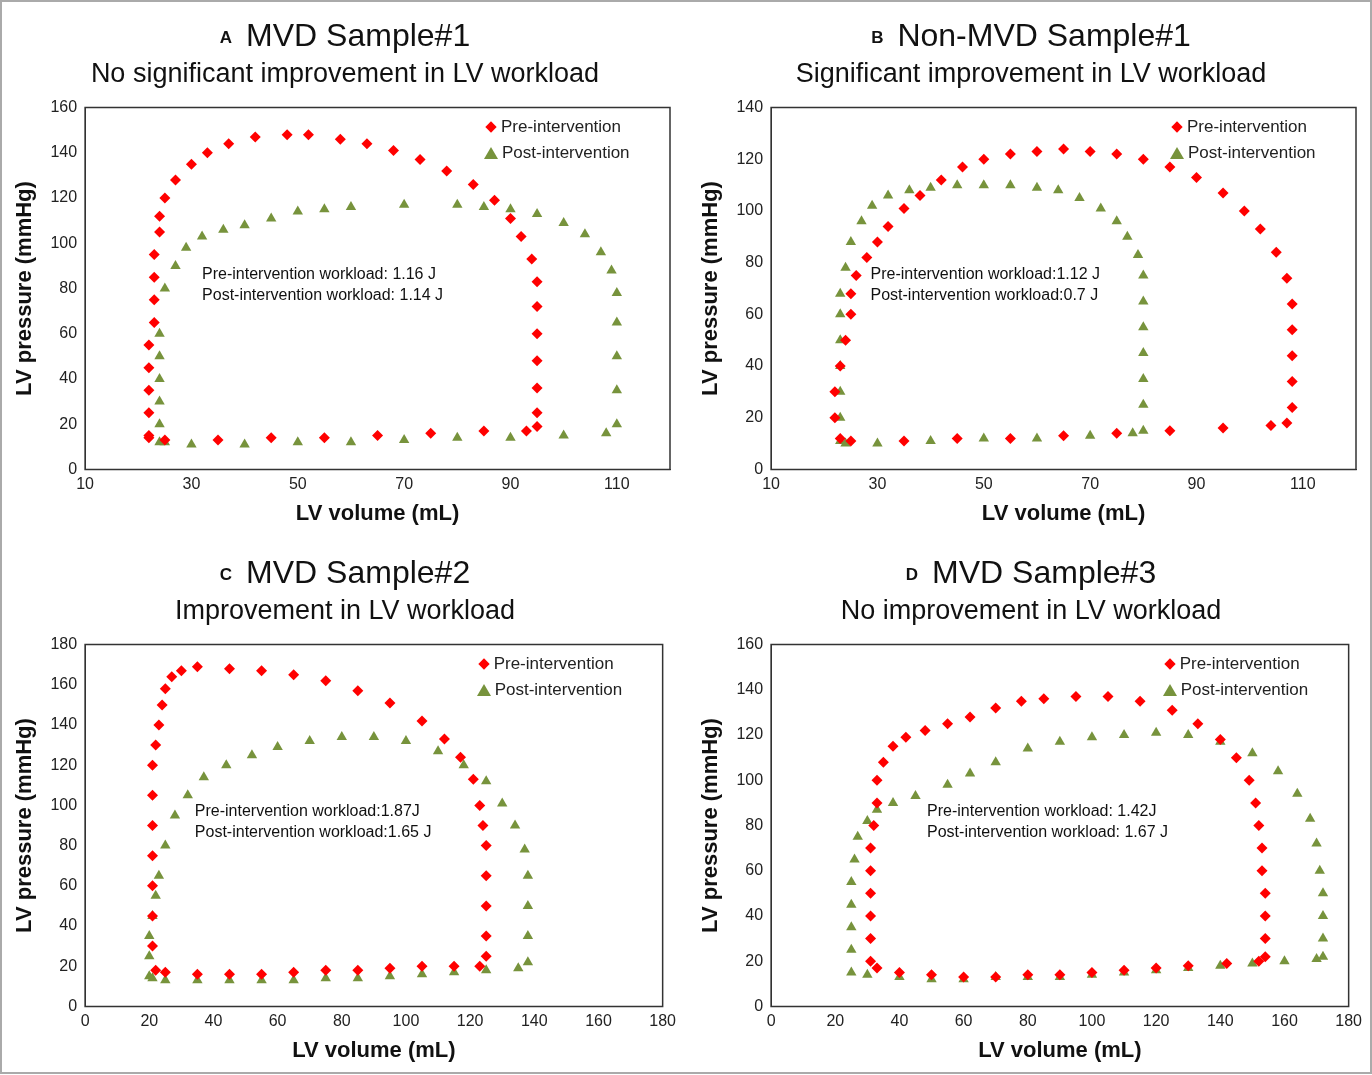 This screenshot has height=1075, width=1372. Describe the element at coordinates (1031, 72) in the screenshot. I see `chart-subtitle: Significant improvement in LV workload` at that location.